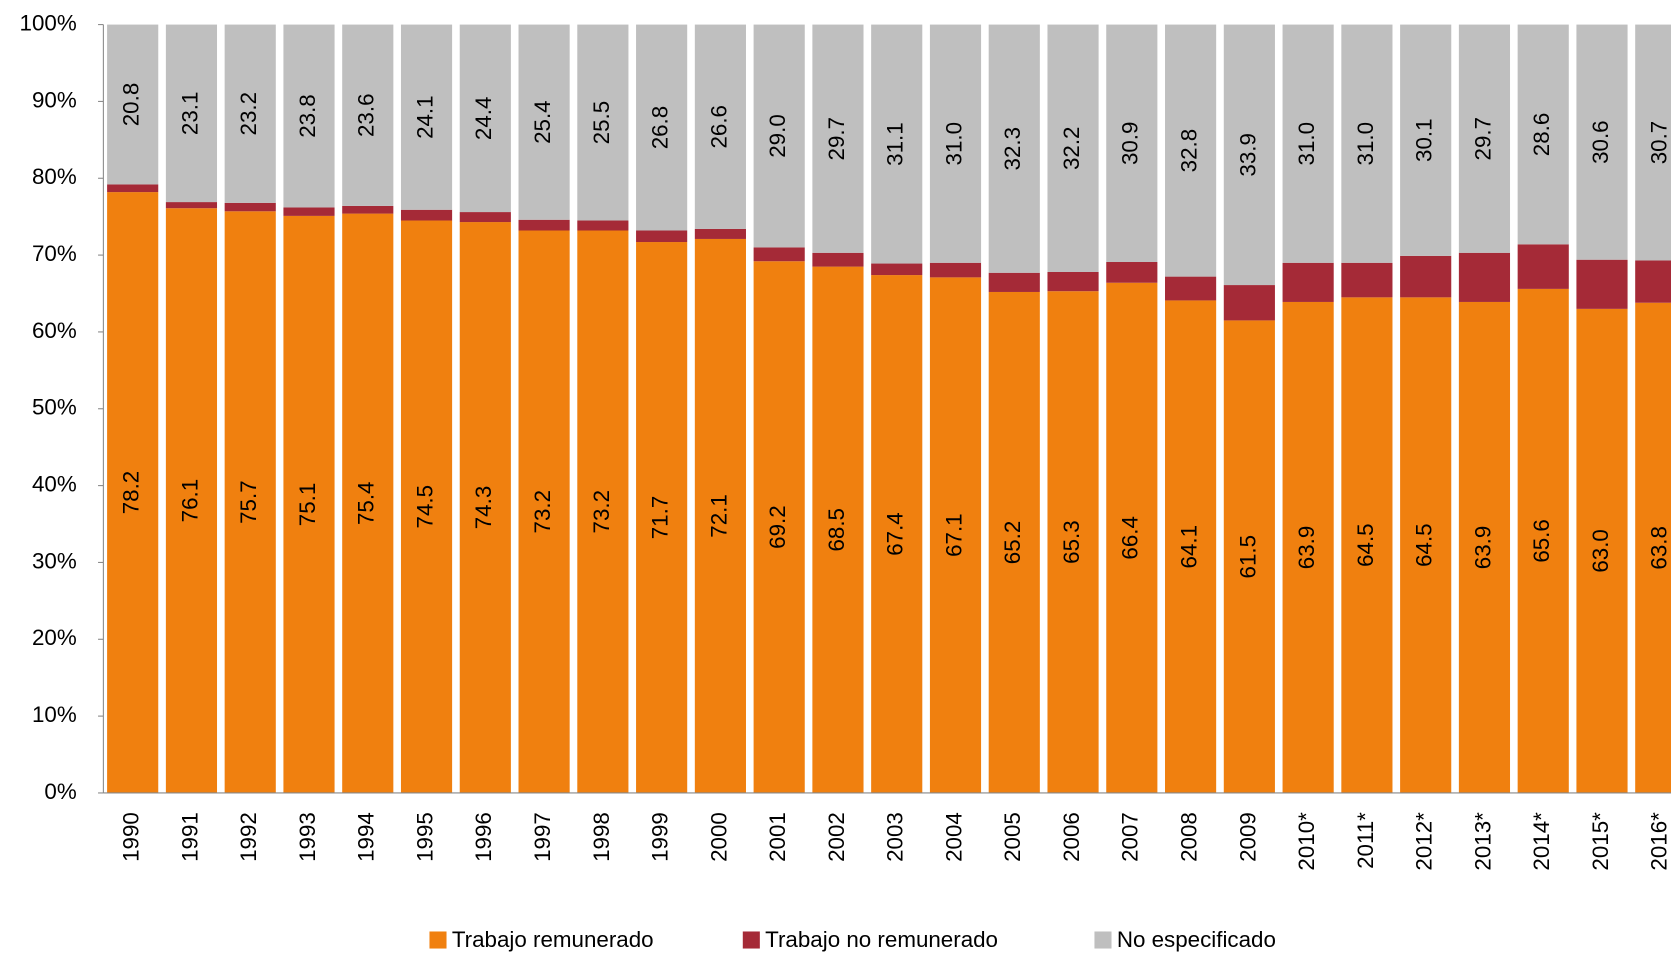 The height and width of the screenshot is (955, 1671). What do you see at coordinates (718, 837) in the screenshot?
I see `x-tick-label: 2000` at bounding box center [718, 837].